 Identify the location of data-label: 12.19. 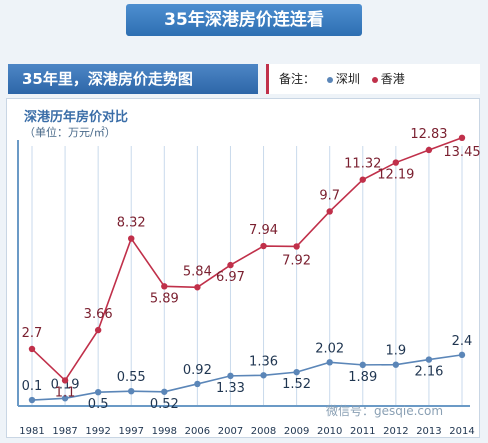
(395, 175).